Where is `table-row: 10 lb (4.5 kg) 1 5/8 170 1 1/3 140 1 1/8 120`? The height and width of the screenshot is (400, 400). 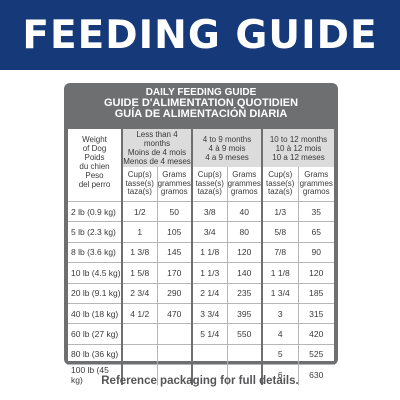 table-row: 10 lb (4.5 kg) 1 5/8 170 1 1/3 140 1 1/8 120 is located at coordinates (201, 273).